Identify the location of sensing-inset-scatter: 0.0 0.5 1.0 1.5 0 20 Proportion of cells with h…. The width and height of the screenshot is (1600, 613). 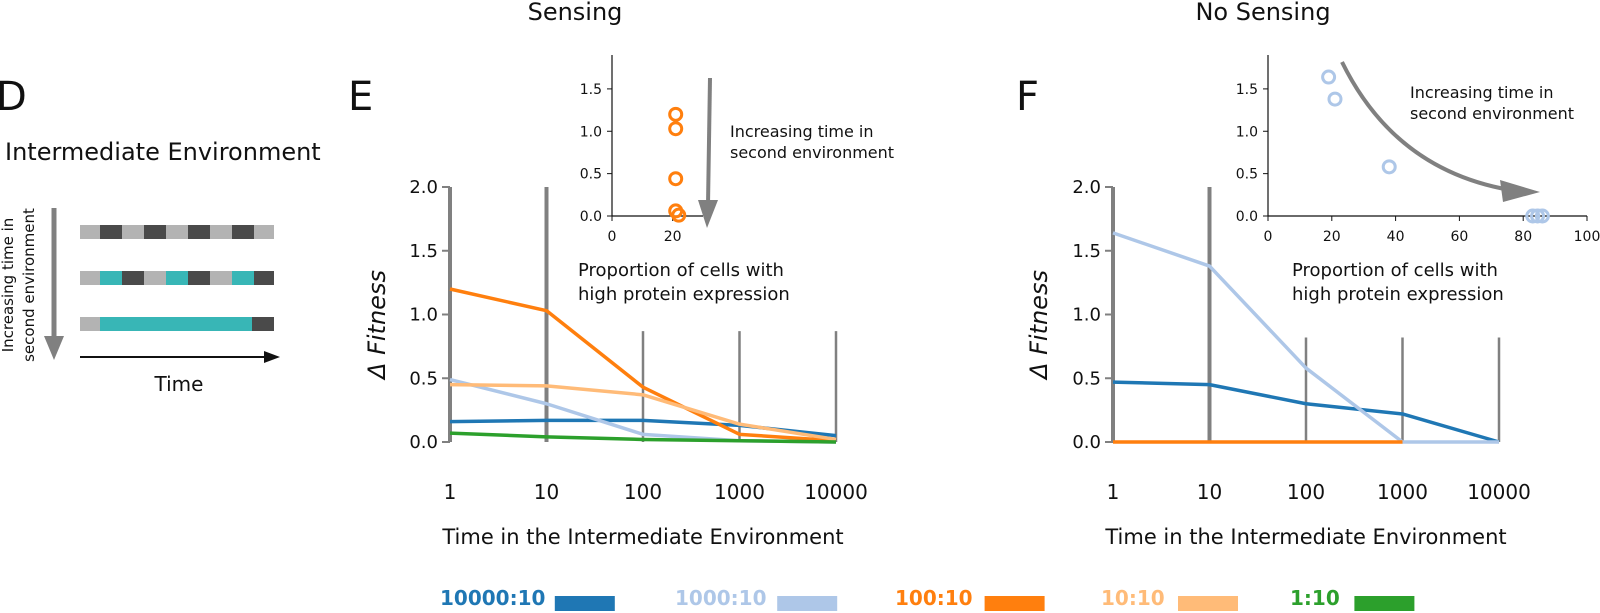
(684, 180).